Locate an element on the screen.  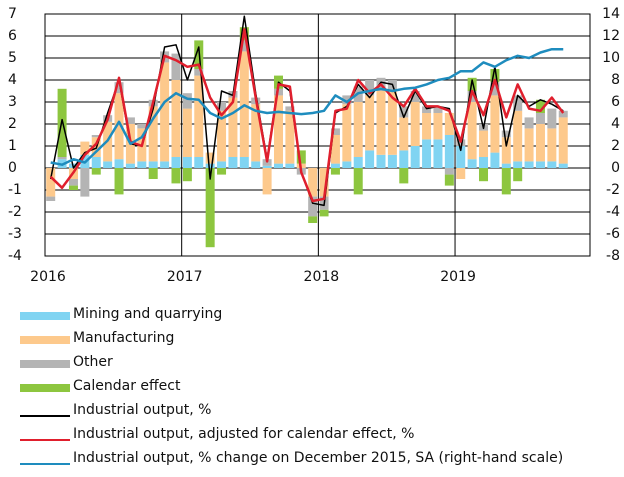
legend-label: Mining and quarrying is located at coordinates (147, 314).